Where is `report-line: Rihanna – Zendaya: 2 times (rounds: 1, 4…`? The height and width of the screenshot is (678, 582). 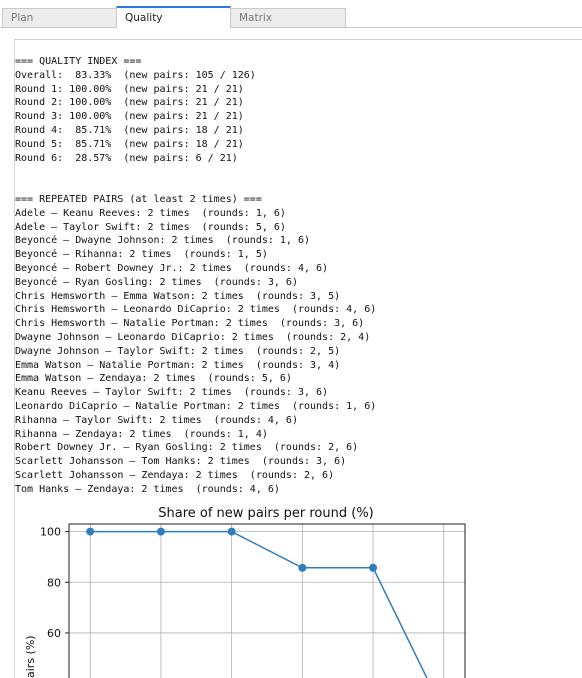 report-line: Rihanna – Zendaya: 2 times (rounds: 1, 4… is located at coordinates (141, 434).